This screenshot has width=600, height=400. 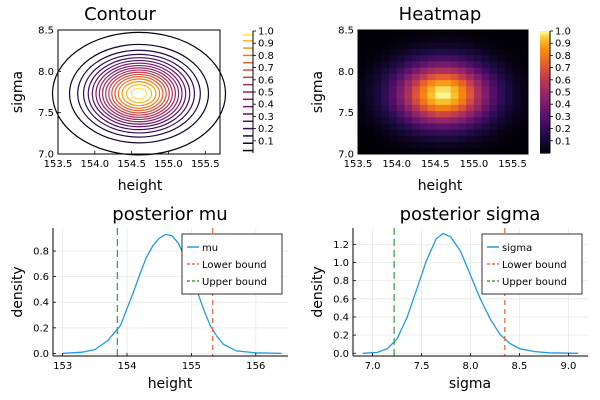 What do you see at coordinates (172, 294) in the screenshot?
I see `posterior-mu-series-line` at bounding box center [172, 294].